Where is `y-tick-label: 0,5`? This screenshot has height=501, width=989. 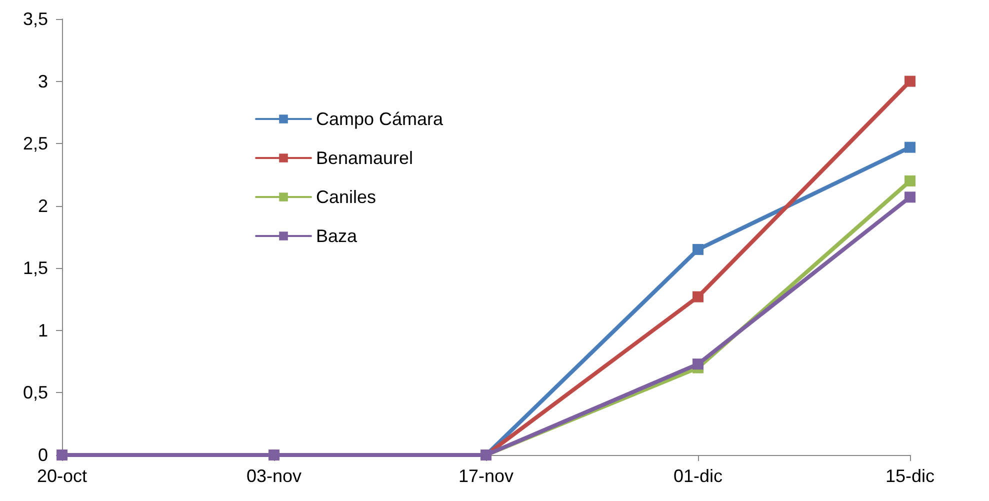 y-tick-label: 0,5 is located at coordinates (35, 392).